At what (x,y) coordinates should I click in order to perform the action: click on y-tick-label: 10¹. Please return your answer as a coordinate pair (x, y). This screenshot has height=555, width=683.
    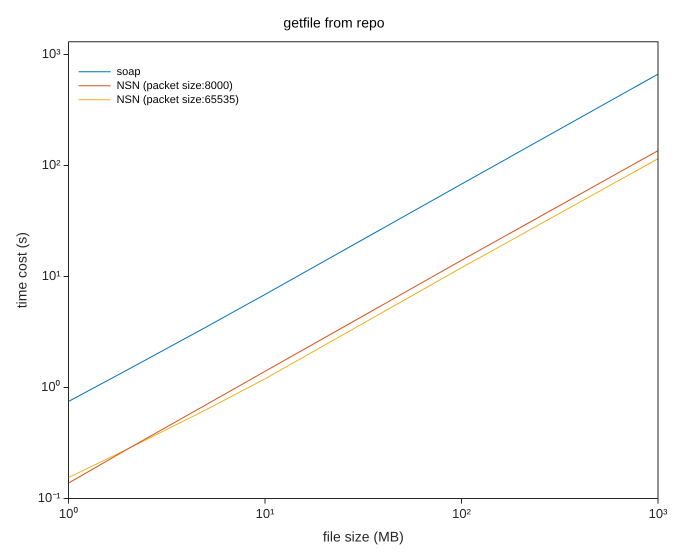
    Looking at the image, I should click on (52, 276).